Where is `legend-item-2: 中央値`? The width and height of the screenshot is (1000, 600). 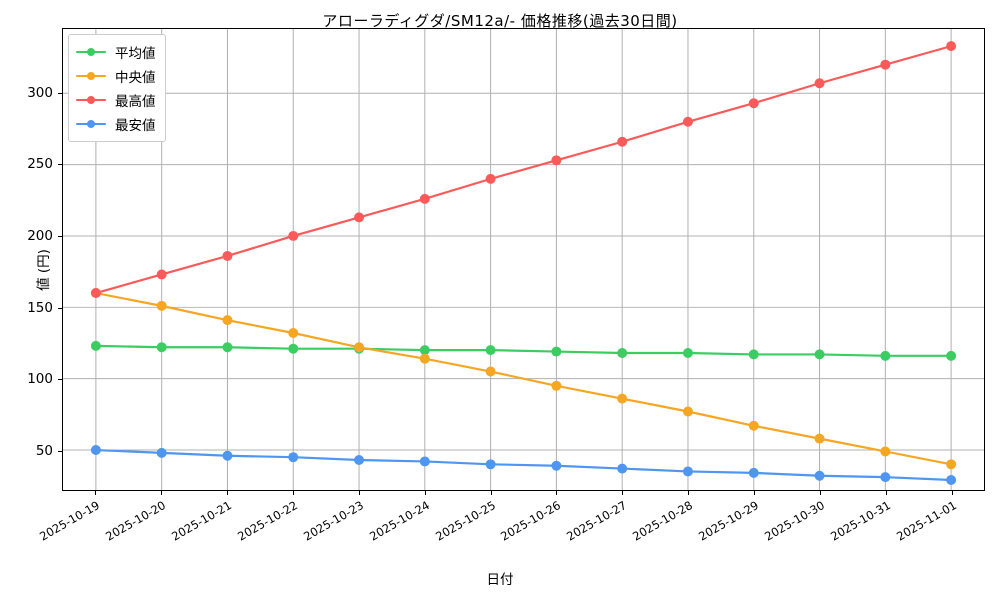 legend-item-2: 中央値 is located at coordinates (116, 76).